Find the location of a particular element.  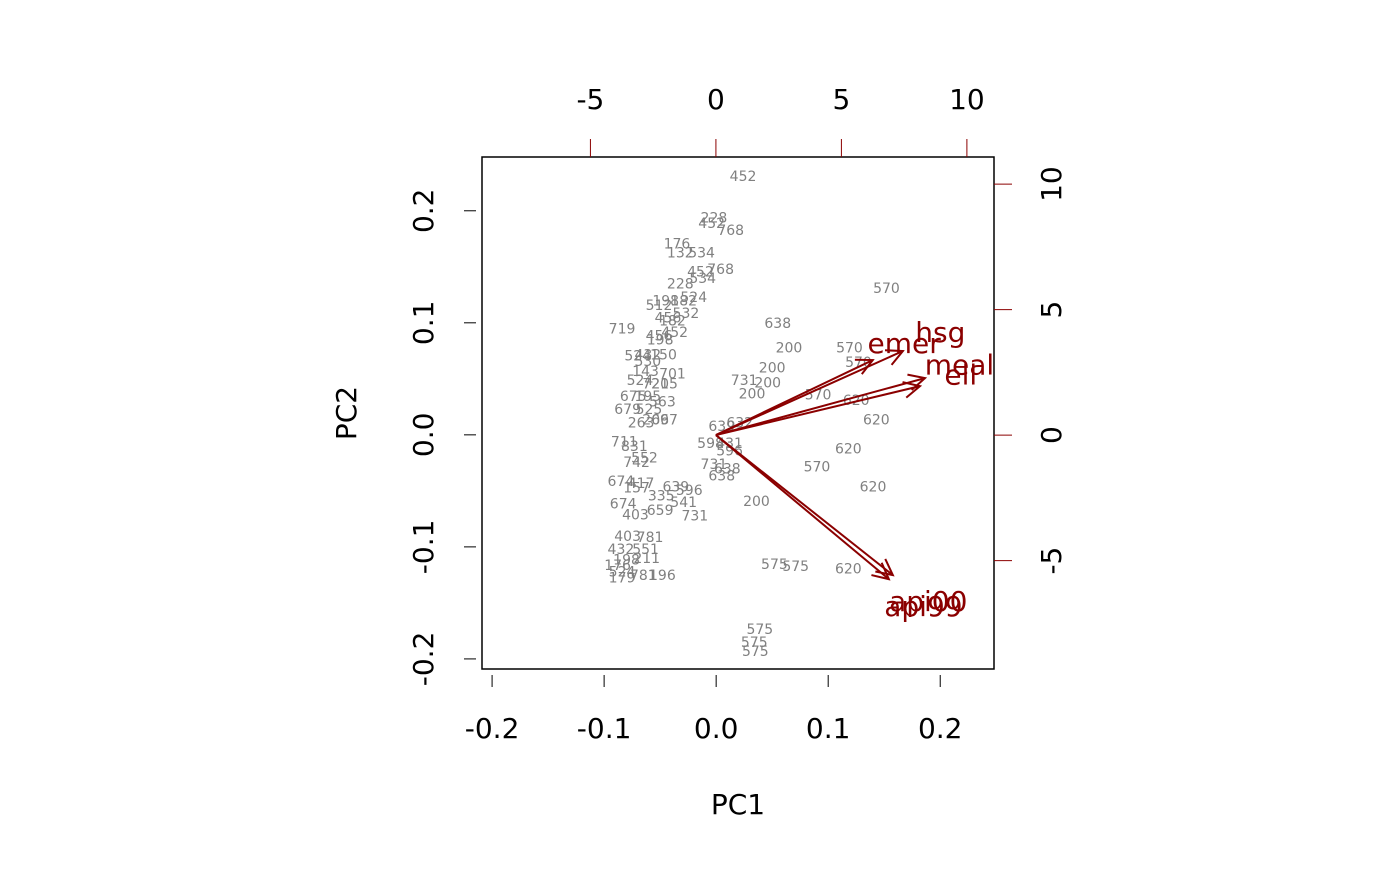

x-tick-label: 0.1 is located at coordinates (828, 728).